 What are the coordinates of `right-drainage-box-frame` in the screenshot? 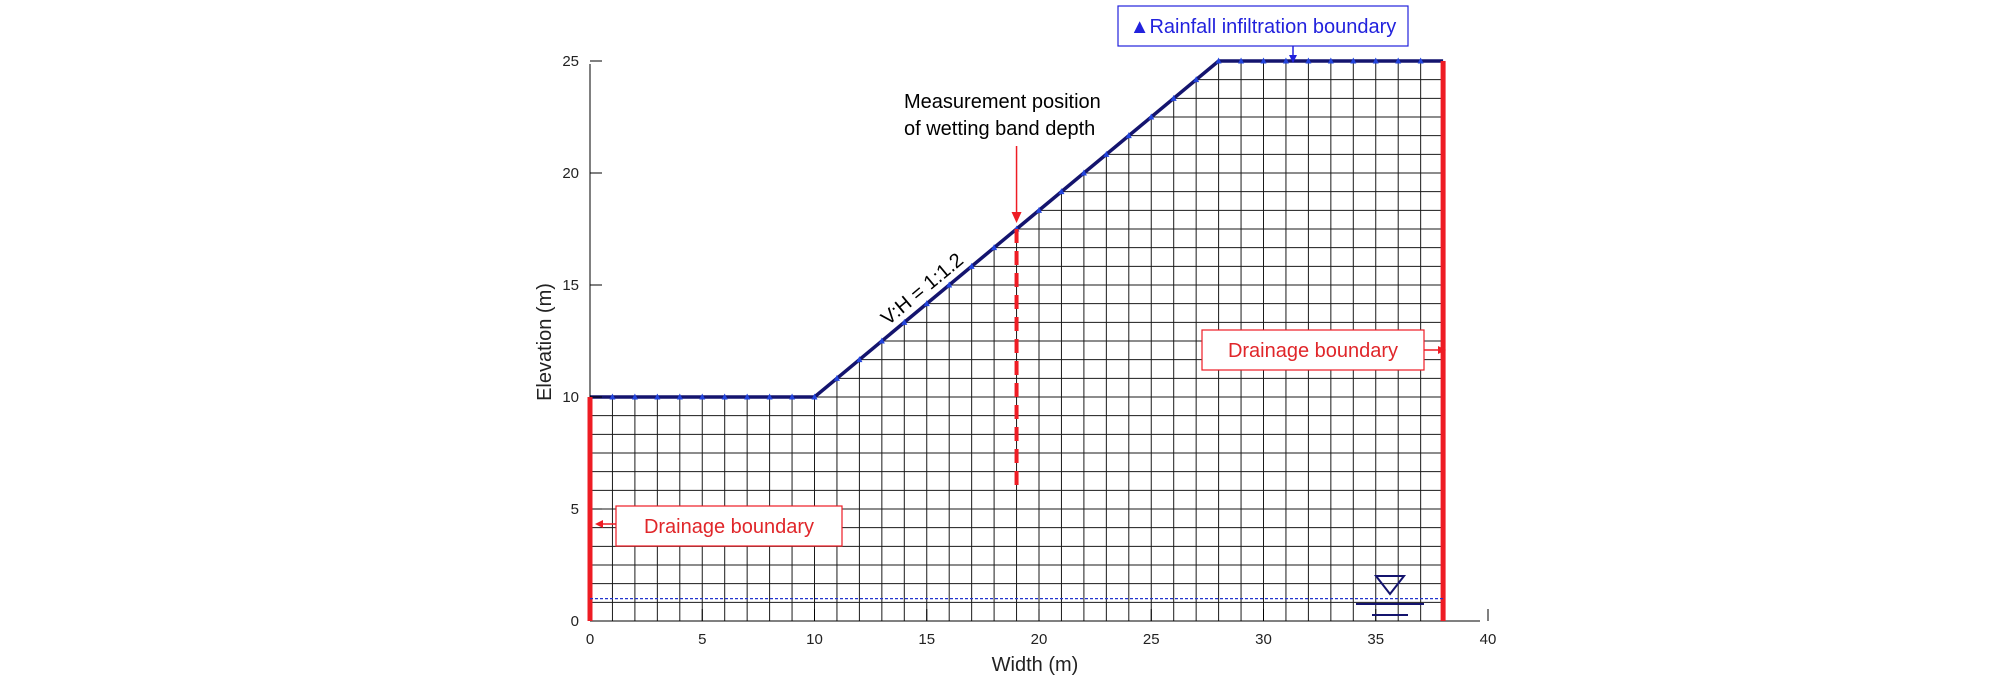 It's located at (1313, 350).